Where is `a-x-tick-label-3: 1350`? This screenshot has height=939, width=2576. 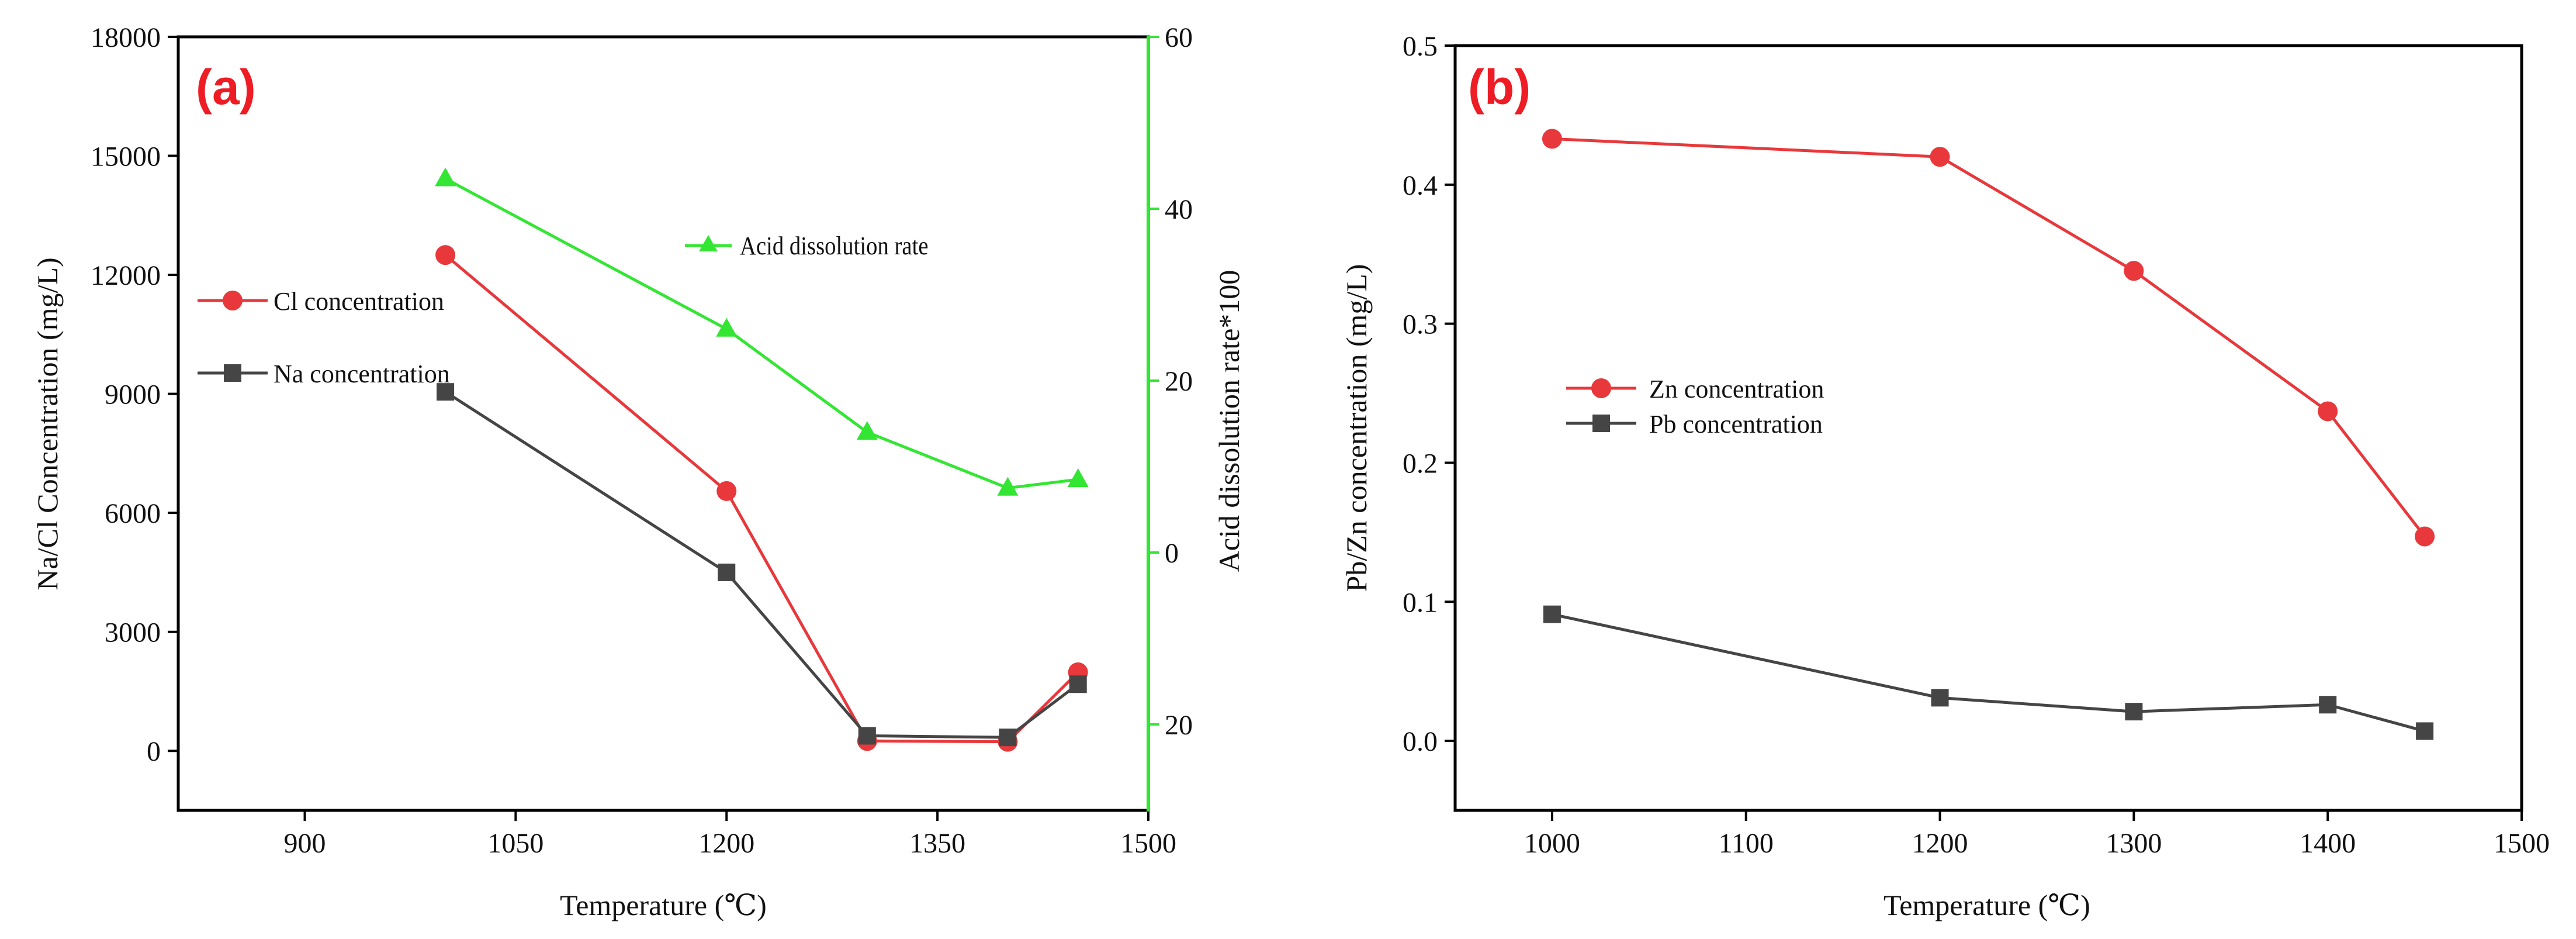
a-x-tick-label-3: 1350 is located at coordinates (937, 843).